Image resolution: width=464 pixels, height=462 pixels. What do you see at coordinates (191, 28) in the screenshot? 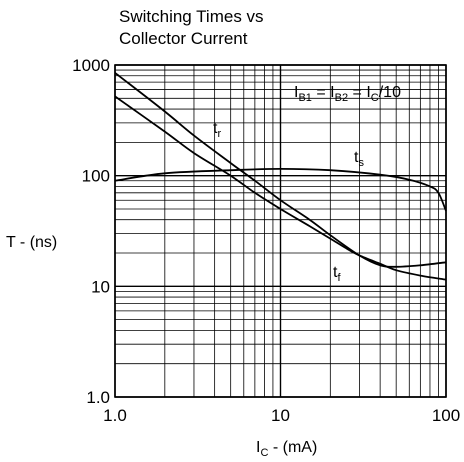
I see `chart-title: Switching Times vs Collector Current` at bounding box center [191, 28].